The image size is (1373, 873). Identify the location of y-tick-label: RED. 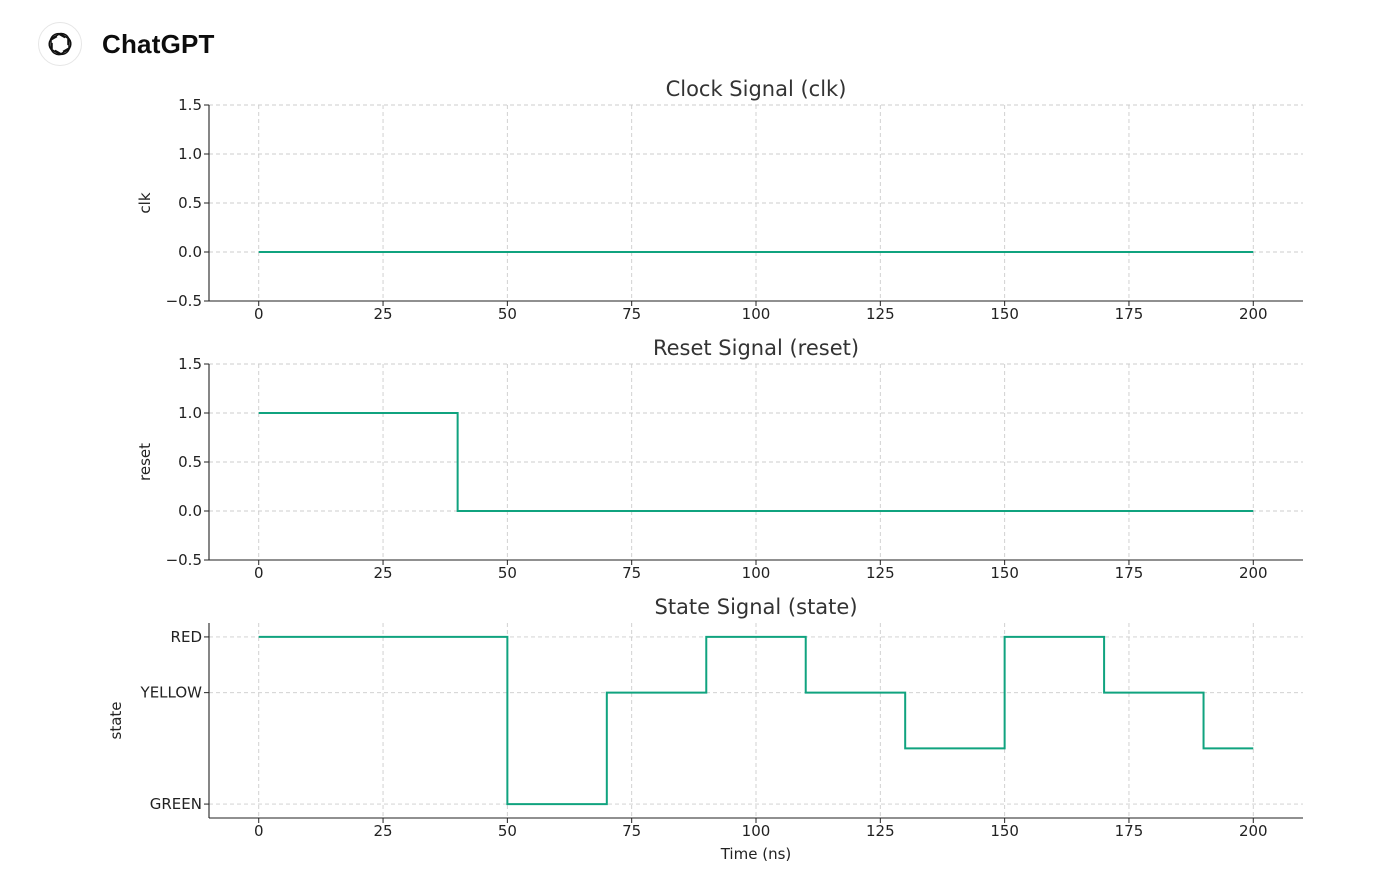
(186, 637).